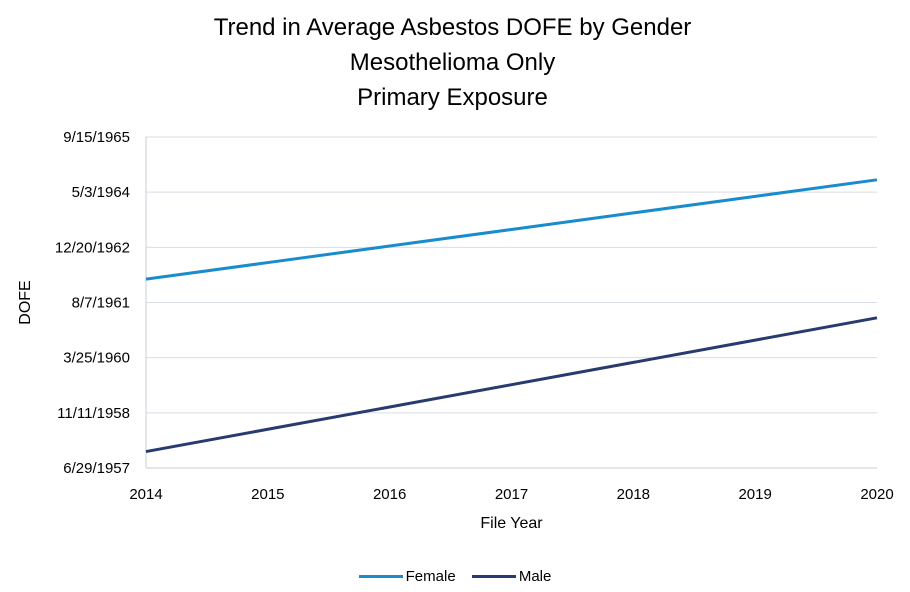 This screenshot has height=592, width=910. I want to click on legend-item-male: Male, so click(511, 576).